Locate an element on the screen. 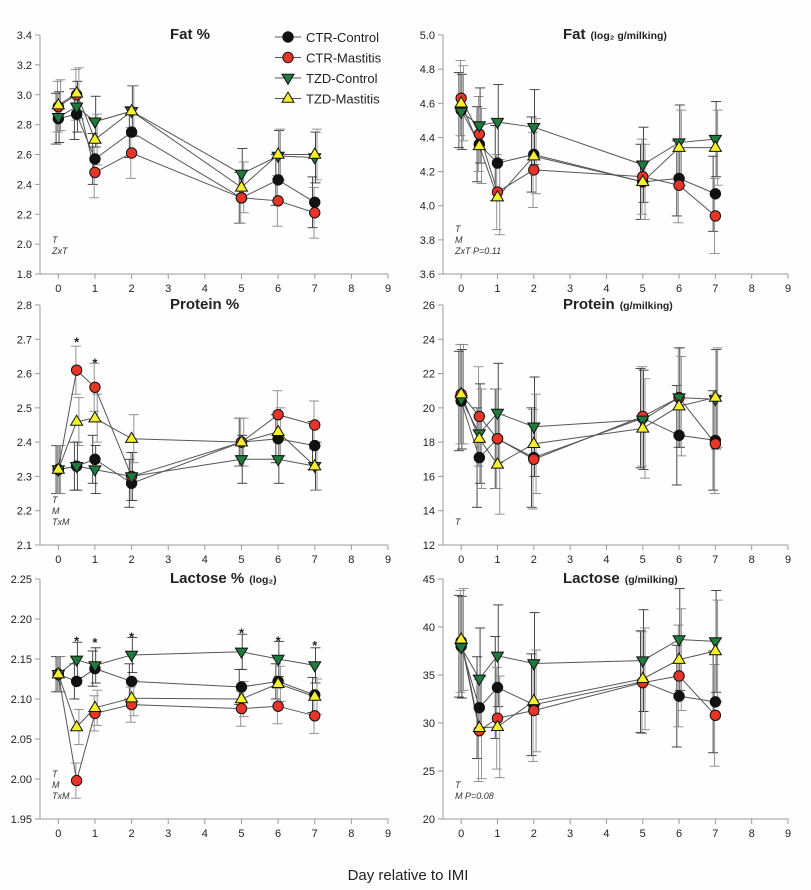 The width and height of the screenshot is (811, 890). y-tick-label: 24 is located at coordinates (429, 340).